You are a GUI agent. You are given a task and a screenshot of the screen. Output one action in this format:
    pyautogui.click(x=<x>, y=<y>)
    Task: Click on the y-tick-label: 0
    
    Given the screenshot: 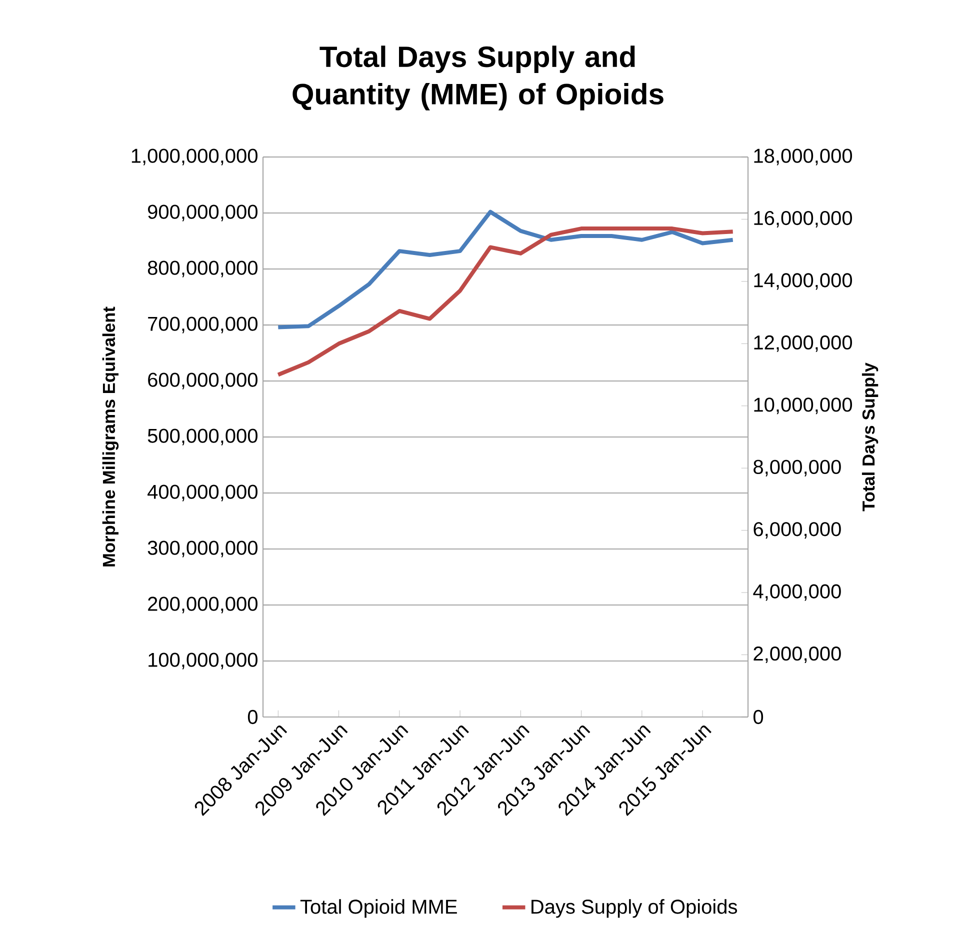 What is the action you would take?
    pyautogui.click(x=253, y=717)
    